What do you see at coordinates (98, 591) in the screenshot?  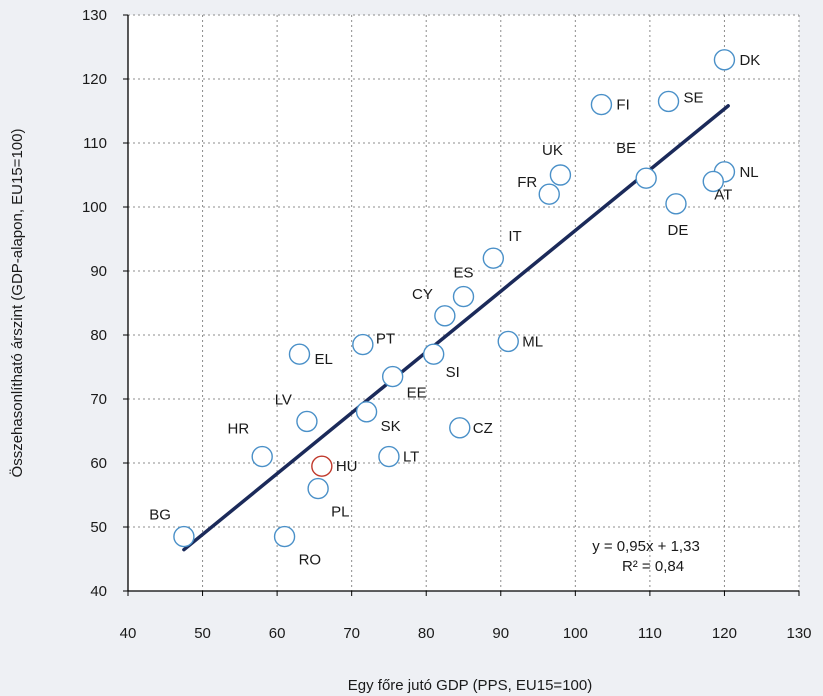 I see `y-tick-label: 40` at bounding box center [98, 591].